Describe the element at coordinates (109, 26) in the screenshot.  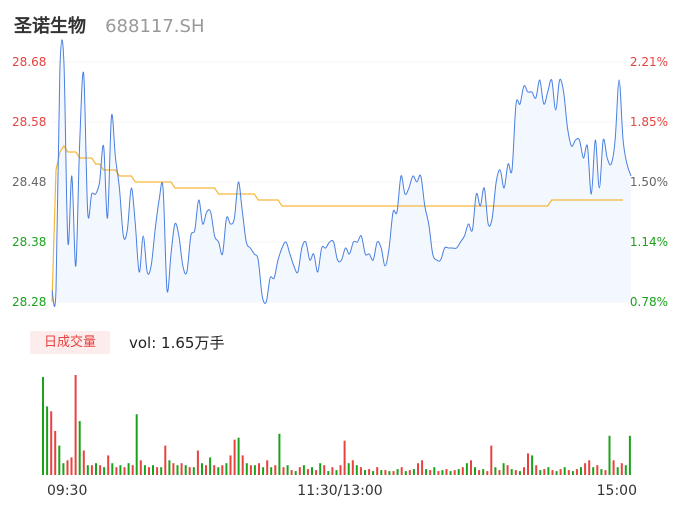
I see `stock-header: 圣诺生物 688117.SH` at that location.